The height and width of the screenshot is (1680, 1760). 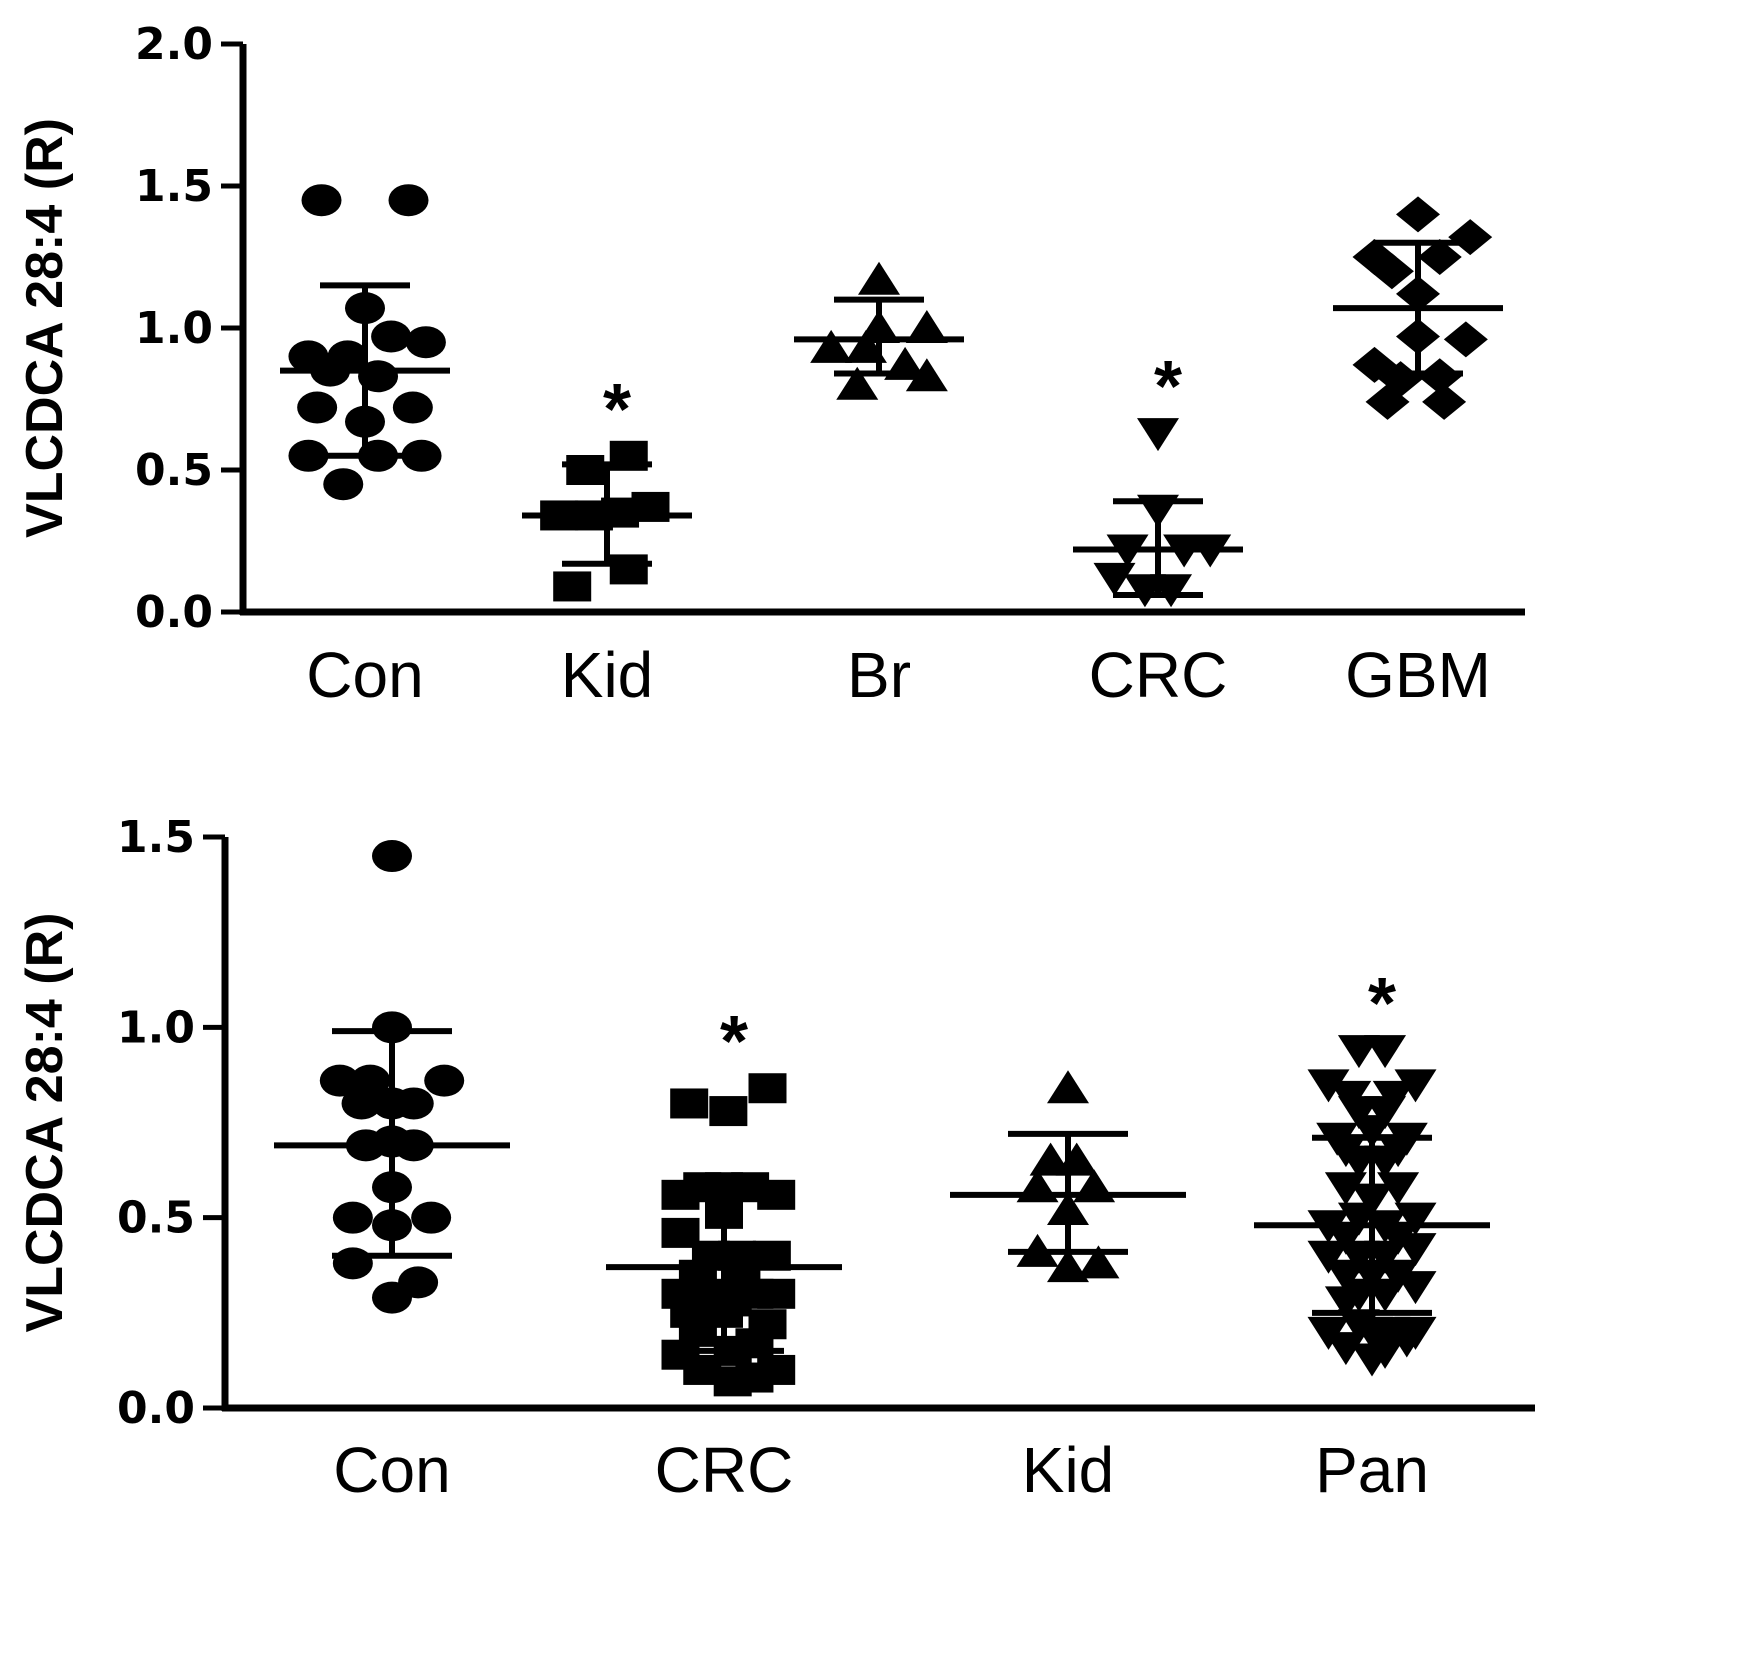 I want to click on group-kid, so click(x=1068, y=1176).